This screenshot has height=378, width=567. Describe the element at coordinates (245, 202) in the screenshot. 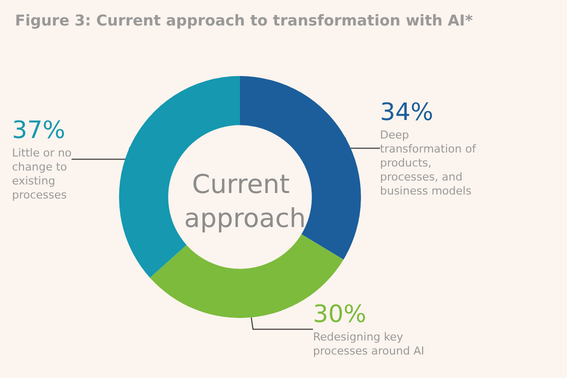

I see `text: Current approach` at that location.